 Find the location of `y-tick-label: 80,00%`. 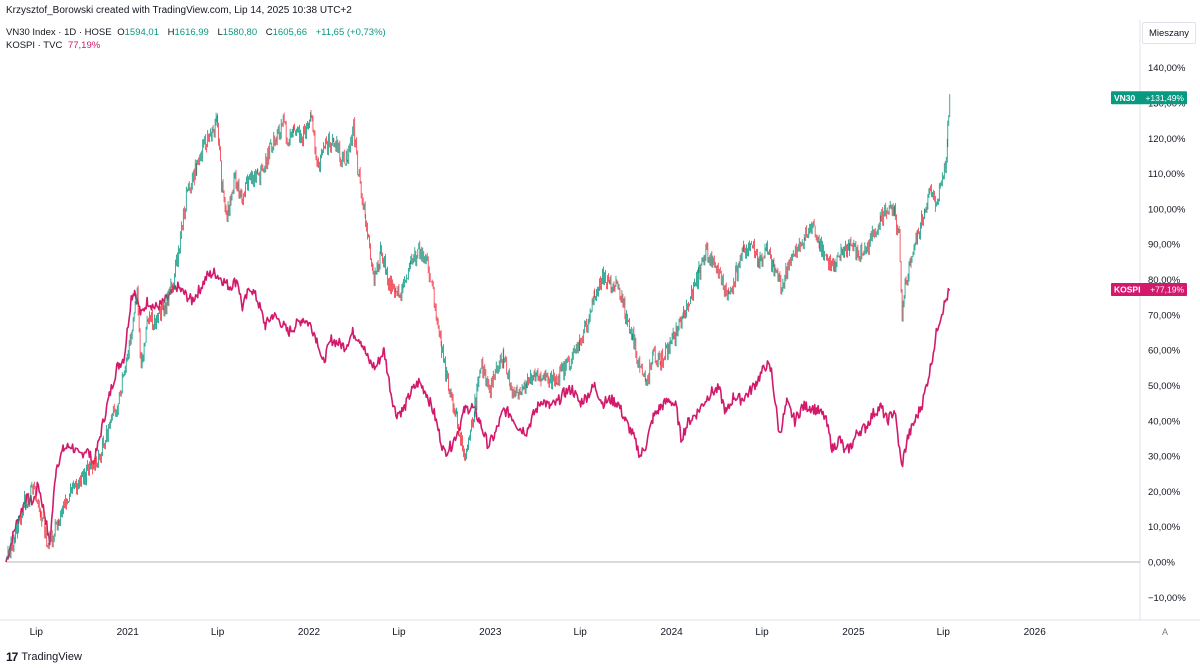

y-tick-label: 80,00% is located at coordinates (1164, 280).